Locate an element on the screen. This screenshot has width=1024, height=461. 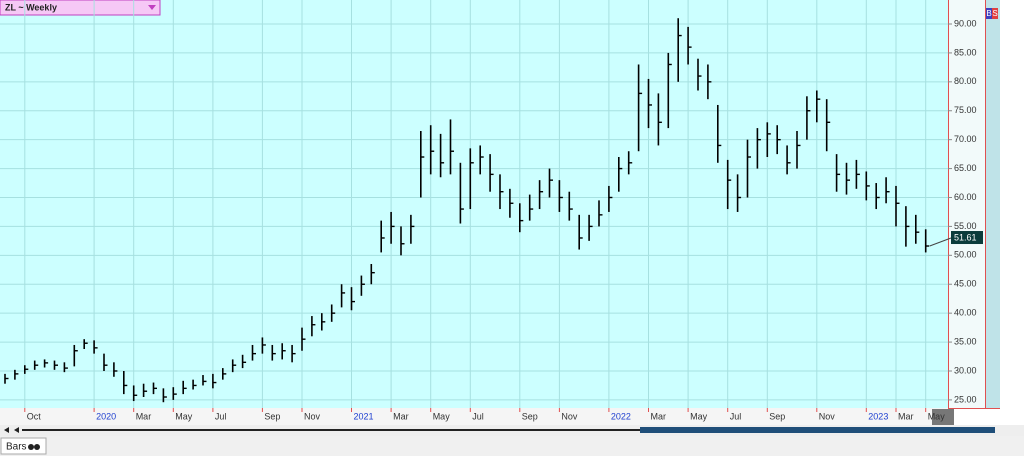
y-axis-area is located at coordinates (966, 204).